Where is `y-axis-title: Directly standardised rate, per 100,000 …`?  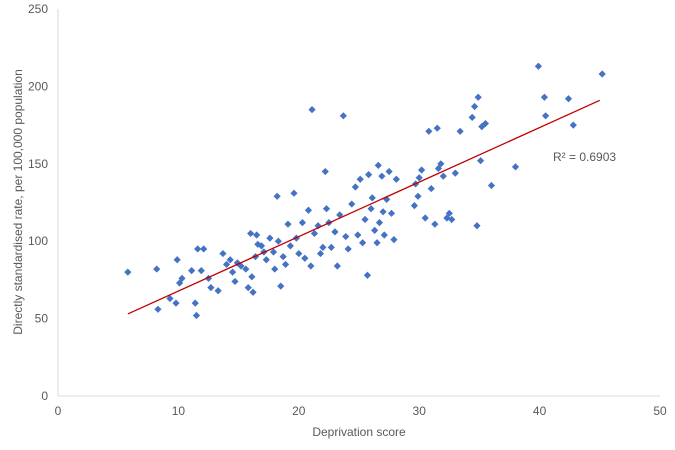
y-axis-title: Directly standardised rate, per 100,000 … is located at coordinates (18, 202).